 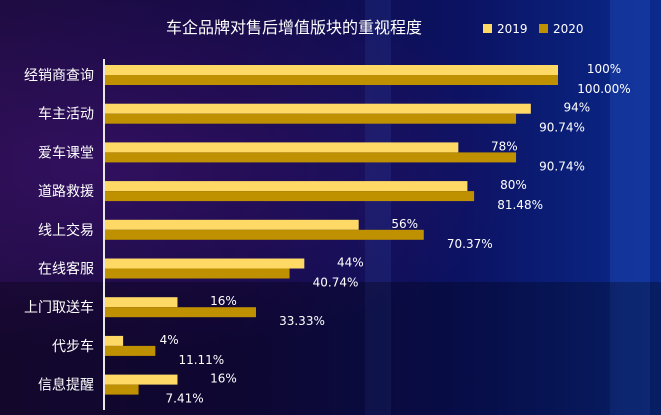 I want to click on data-label-2020: 81.48%, so click(x=520, y=205).